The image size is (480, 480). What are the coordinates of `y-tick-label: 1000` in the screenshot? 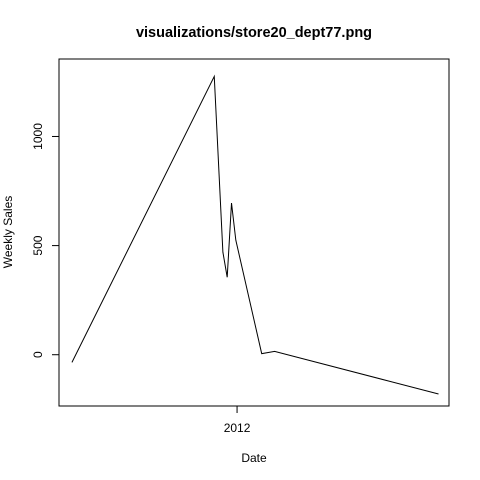 It's located at (38, 136).